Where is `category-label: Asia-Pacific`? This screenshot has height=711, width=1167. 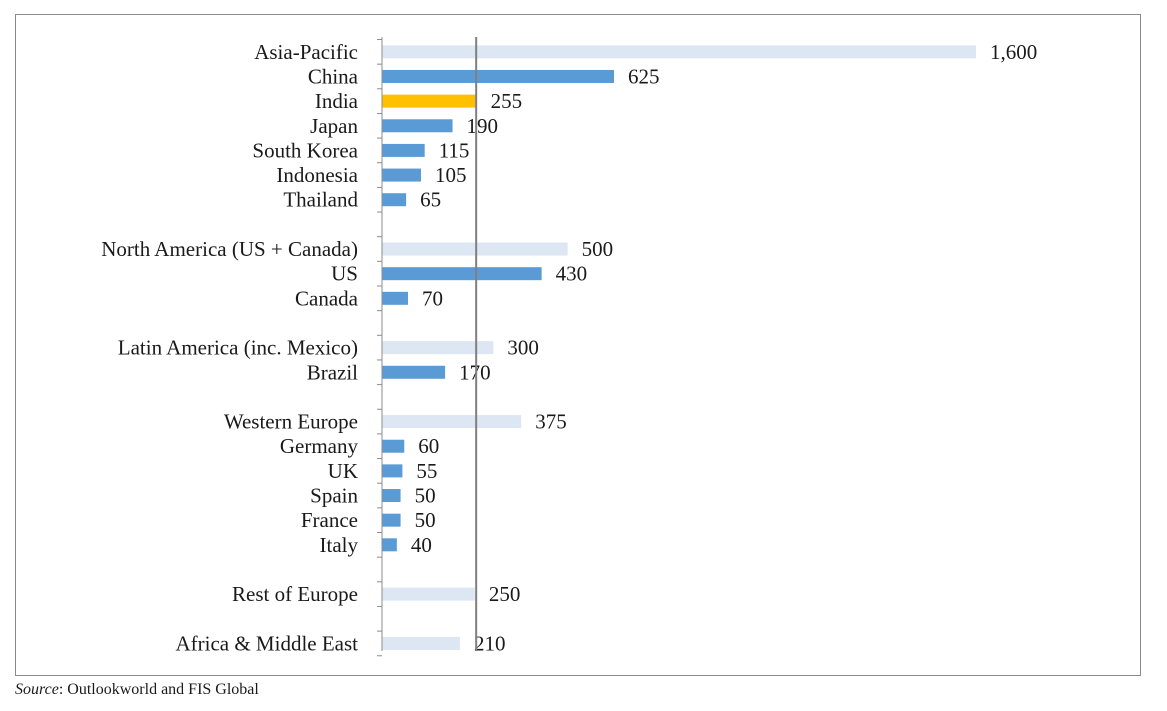
category-label: Asia-Pacific is located at coordinates (306, 52).